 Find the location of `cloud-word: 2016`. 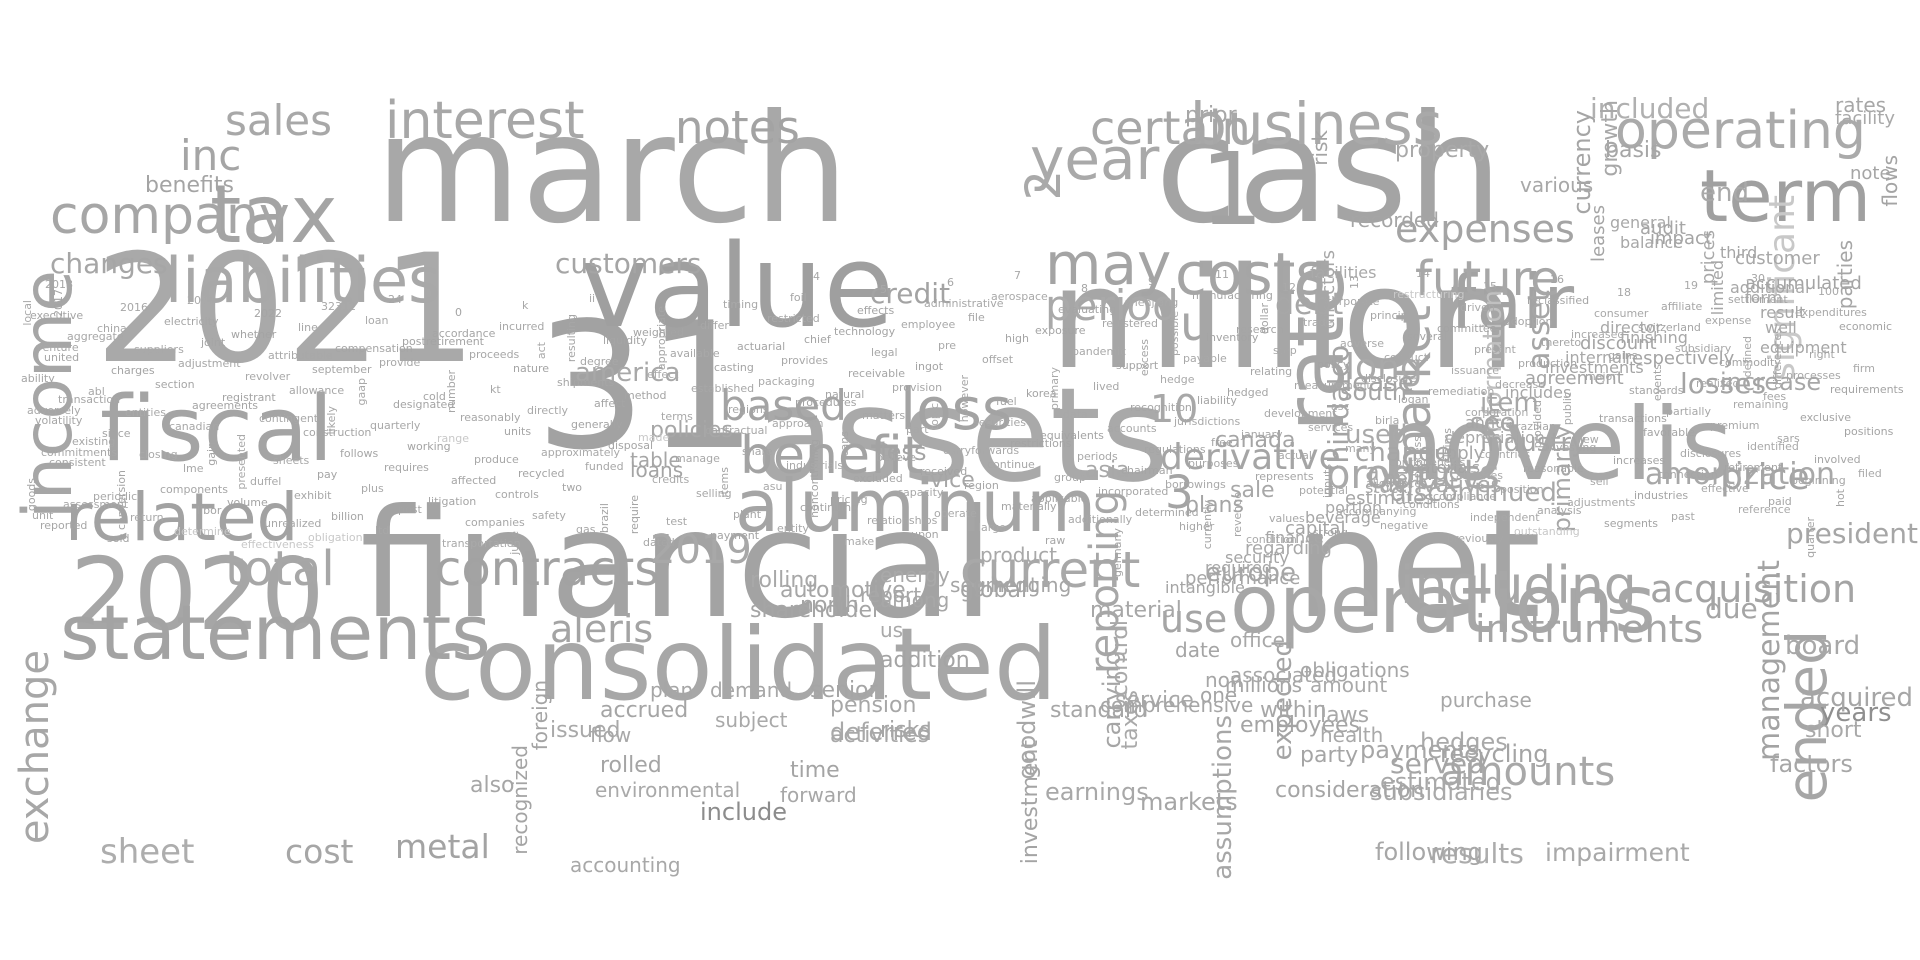

cloud-word: 2016 is located at coordinates (134, 307).